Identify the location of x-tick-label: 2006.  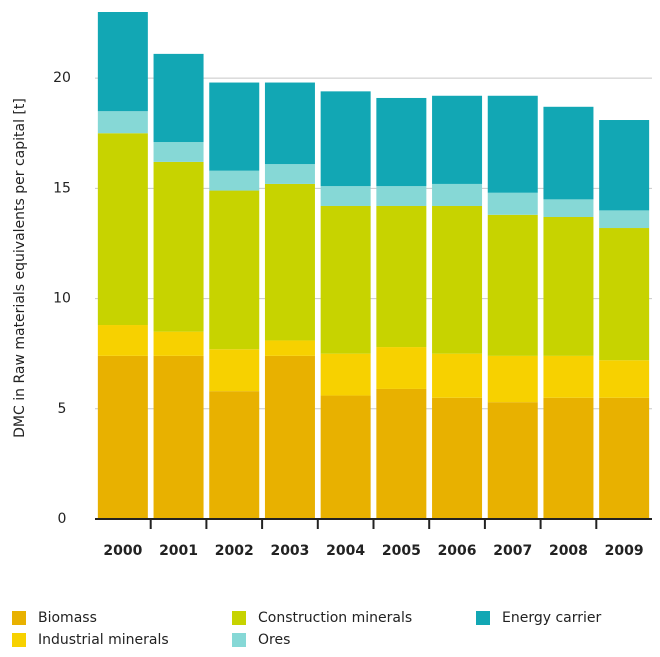
(457, 551).